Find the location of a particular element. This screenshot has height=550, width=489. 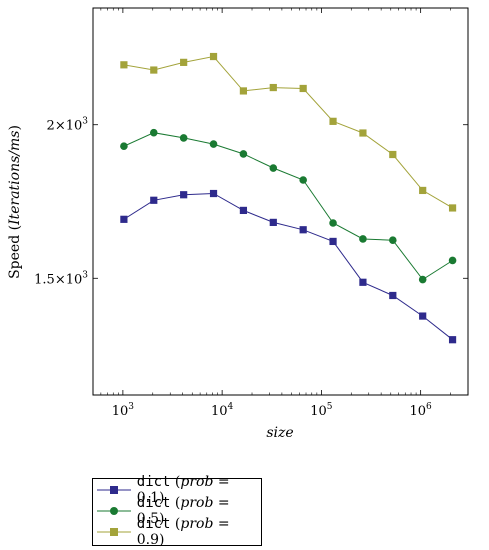

x-tick-label: 105 is located at coordinates (321, 410).